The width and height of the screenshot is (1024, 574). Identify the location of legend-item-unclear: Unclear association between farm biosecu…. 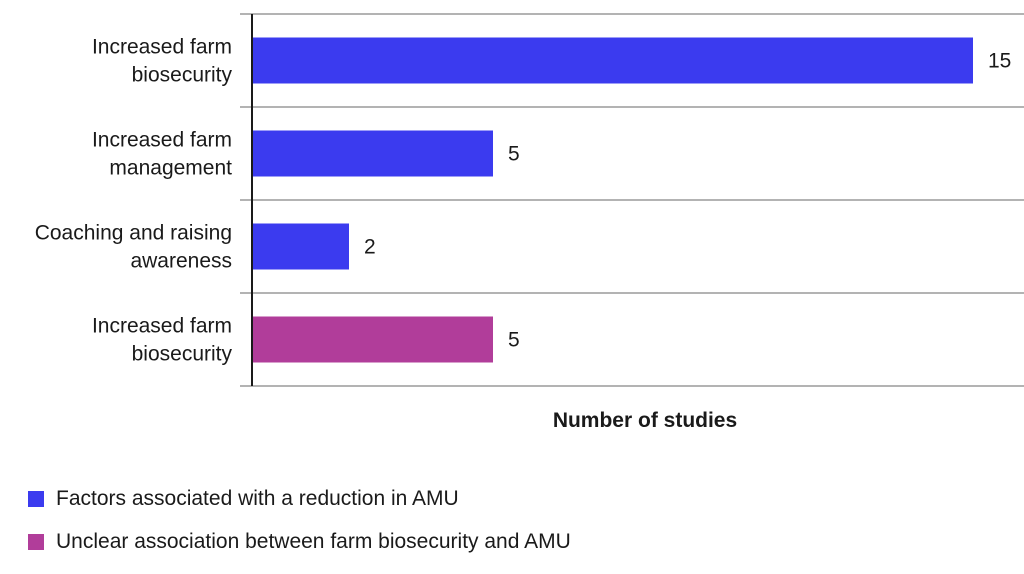
(299, 541).